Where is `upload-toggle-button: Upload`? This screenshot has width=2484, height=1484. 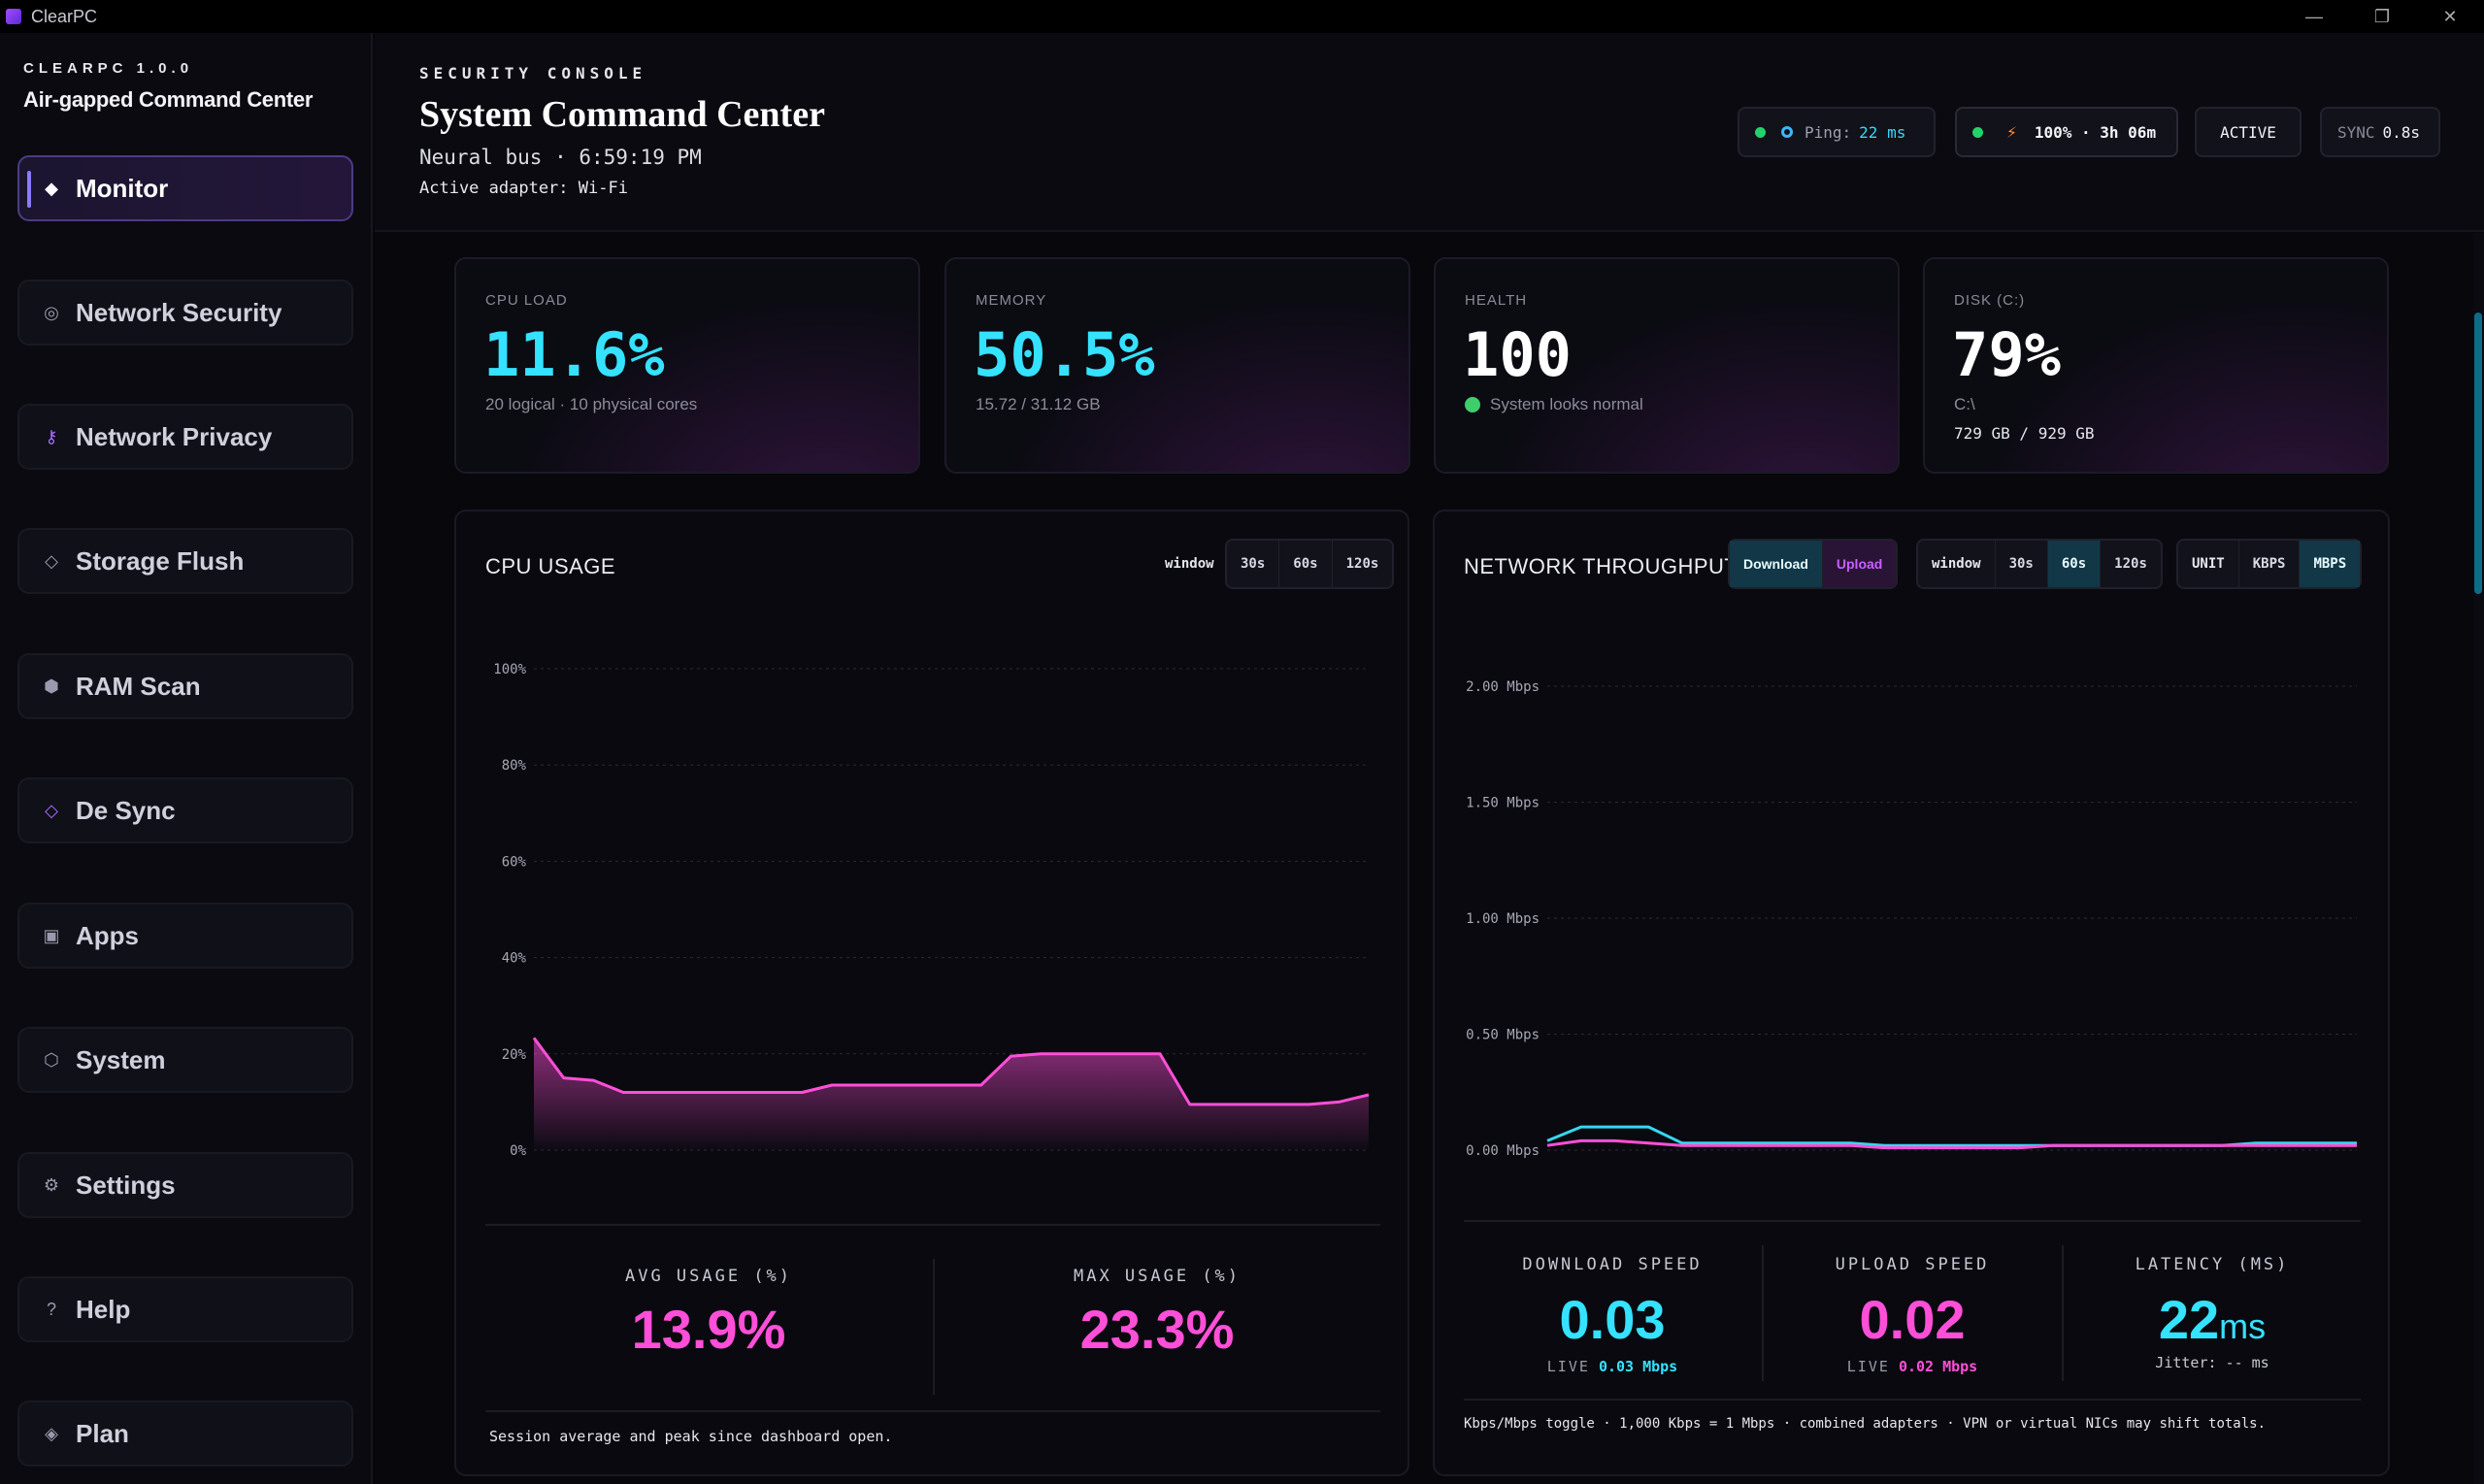 upload-toggle-button: Upload is located at coordinates (1859, 564).